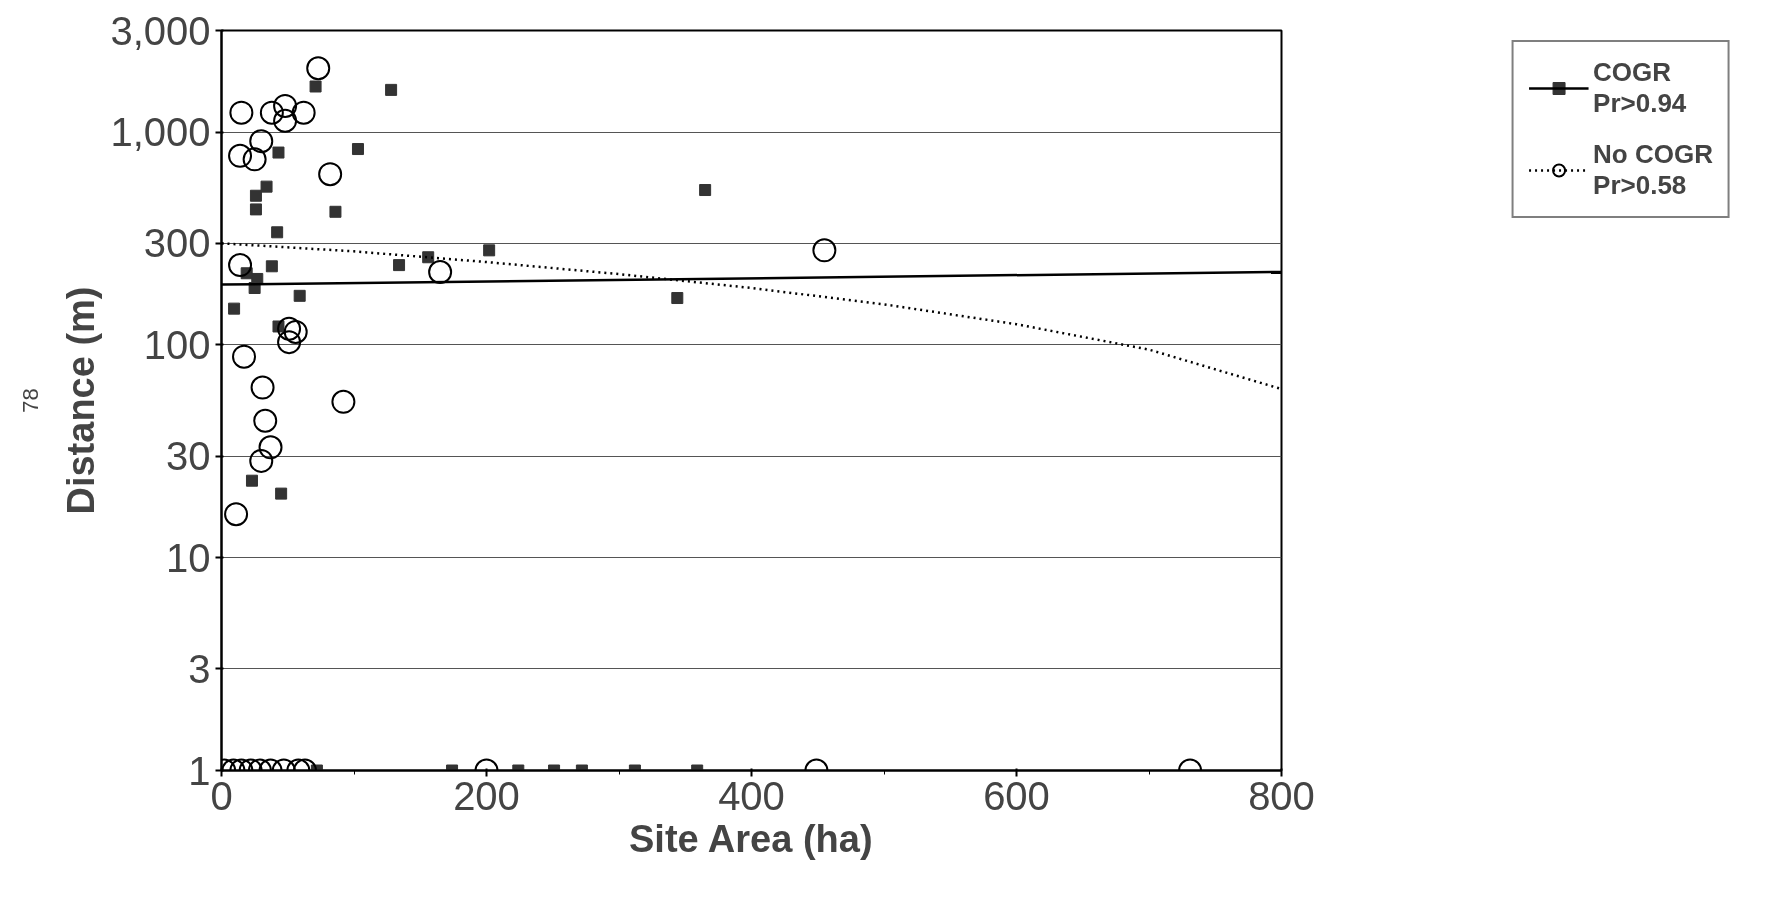 This screenshot has height=910, width=1780. I want to click on x-tick-label: 400, so click(751, 795).